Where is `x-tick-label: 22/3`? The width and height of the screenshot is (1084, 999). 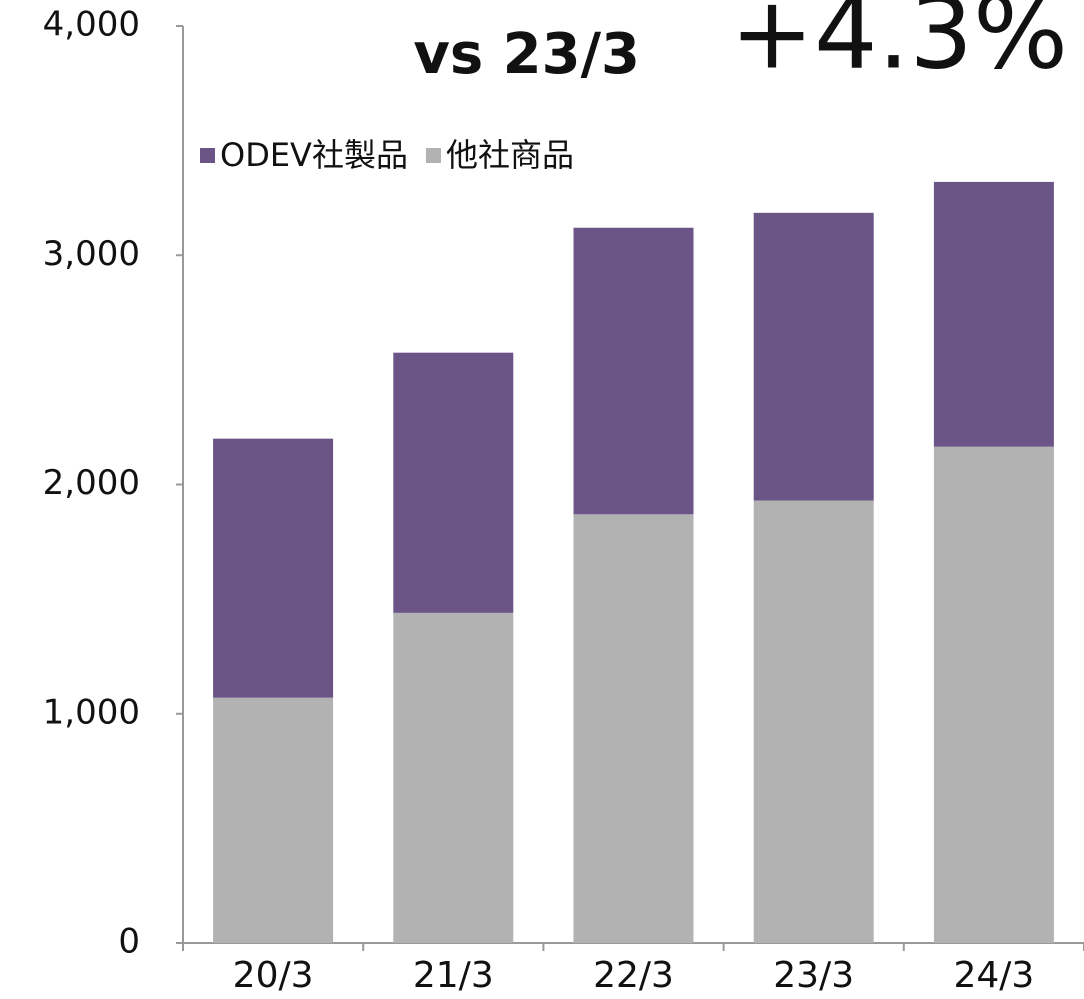
x-tick-label: 22/3 is located at coordinates (633, 975).